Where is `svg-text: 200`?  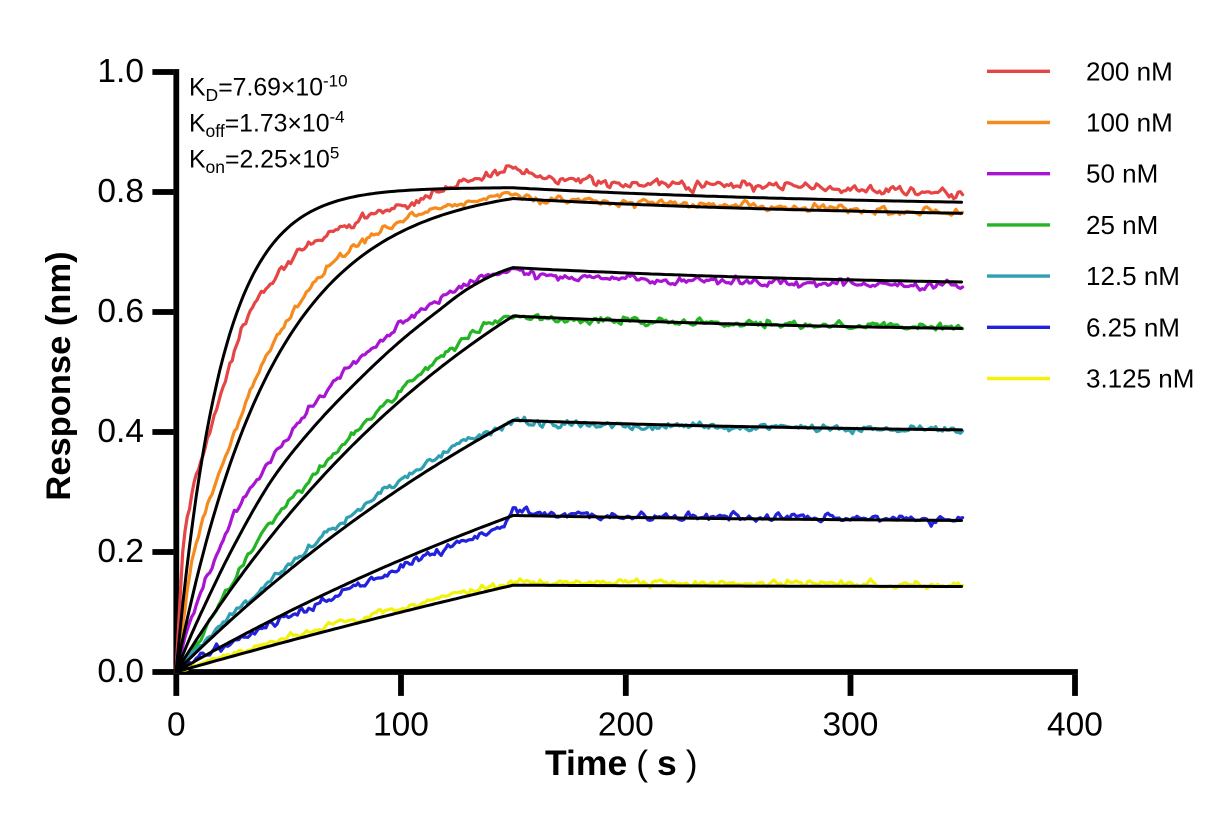
svg-text: 200 is located at coordinates (626, 725).